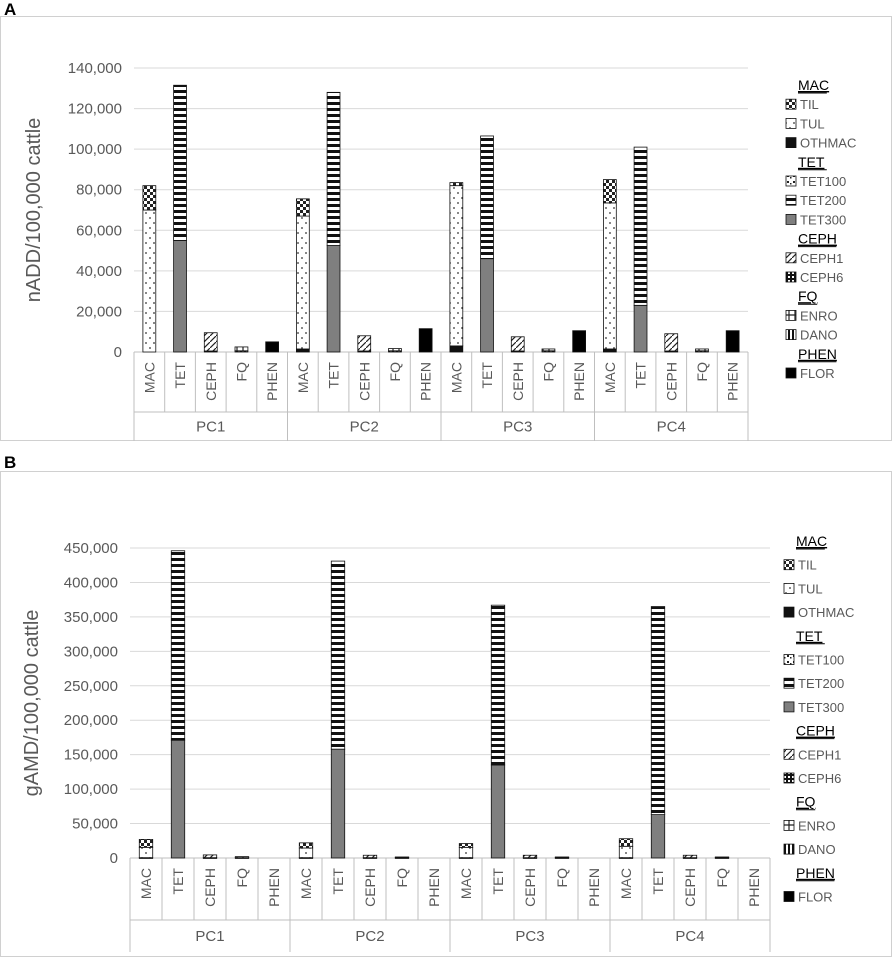 This screenshot has width=893, height=957. Describe the element at coordinates (690, 856) in the screenshot. I see `bar-pc4-ceph-ceph1` at that location.